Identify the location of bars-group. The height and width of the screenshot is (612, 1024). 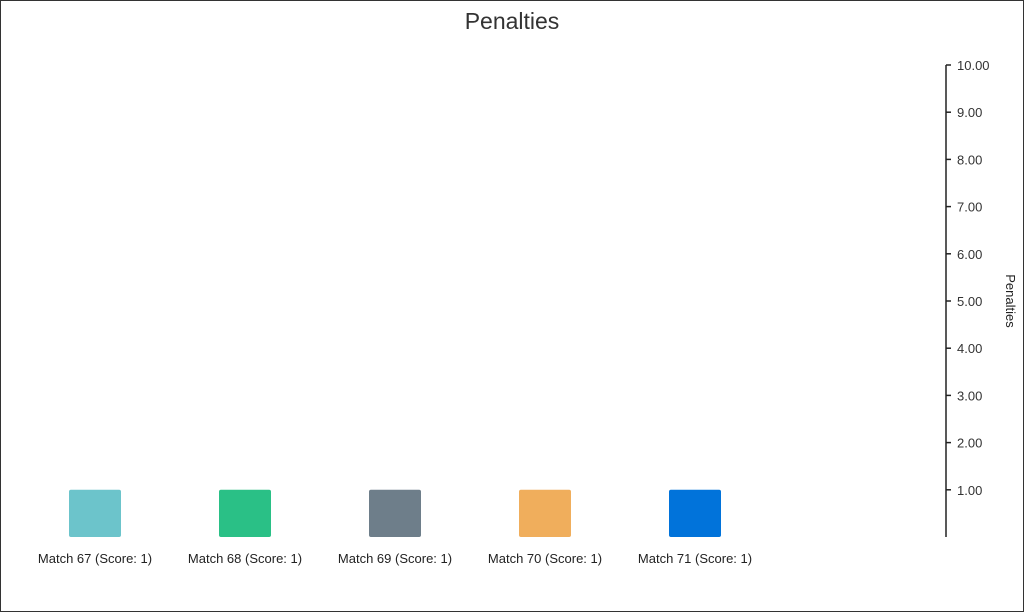
(395, 513).